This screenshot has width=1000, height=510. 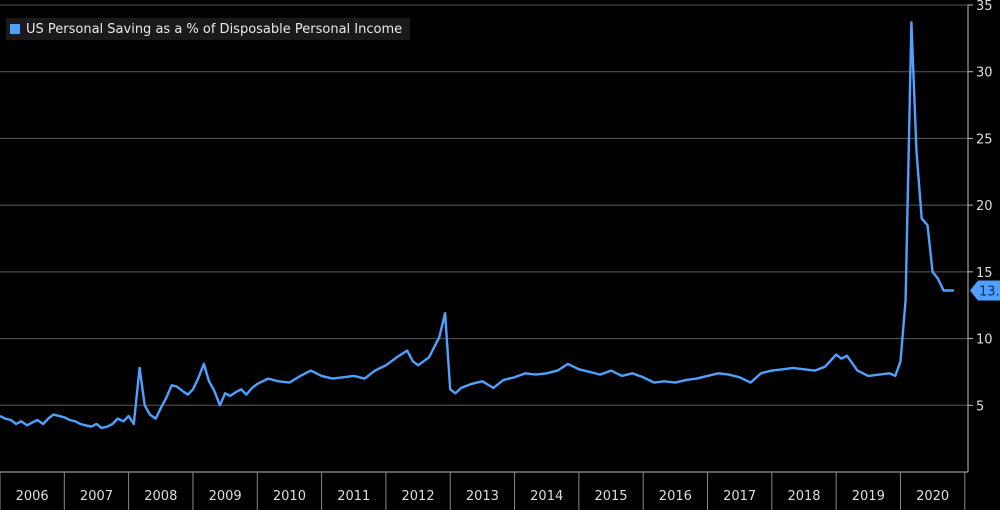 What do you see at coordinates (289, 496) in the screenshot?
I see `x-tick-label: 2010` at bounding box center [289, 496].